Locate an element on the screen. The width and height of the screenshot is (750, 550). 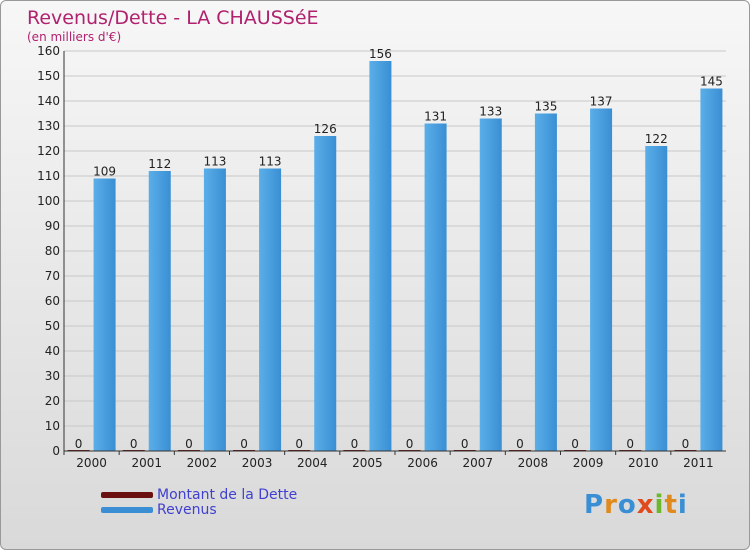
y-tick-label: 50 is located at coordinates (52, 326).